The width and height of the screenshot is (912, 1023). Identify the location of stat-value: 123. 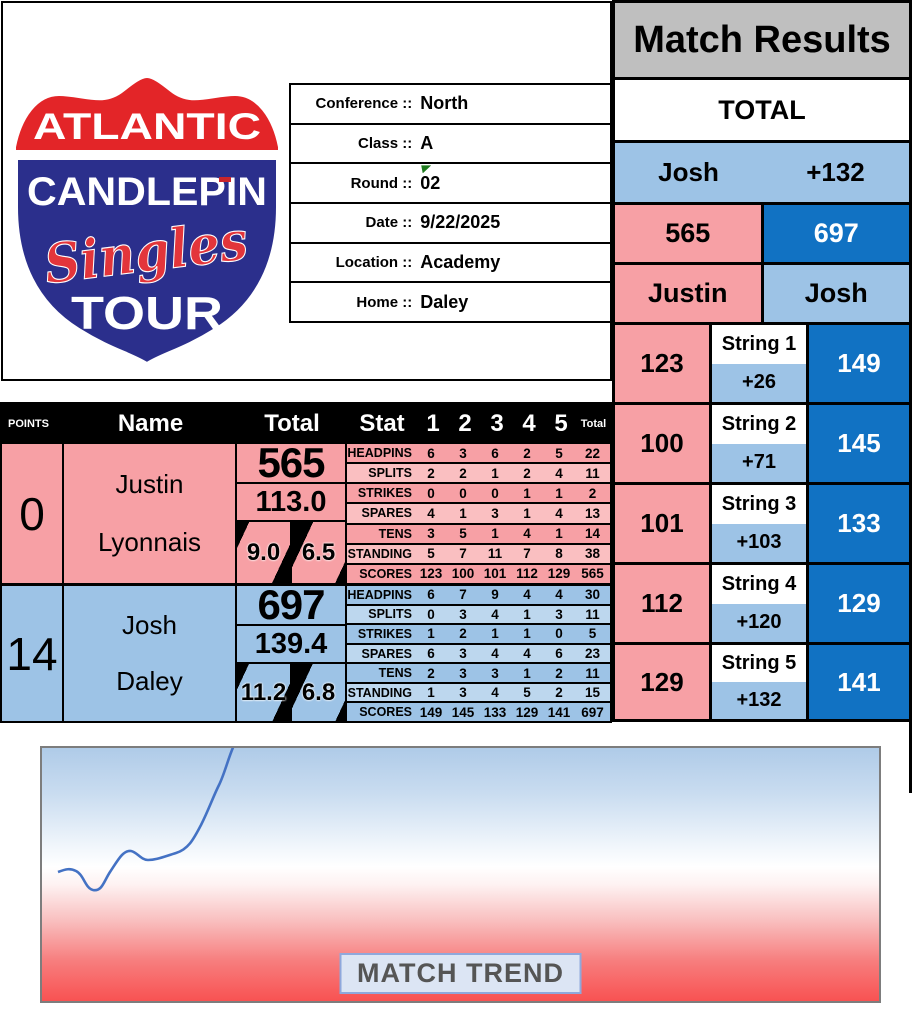
(431, 574).